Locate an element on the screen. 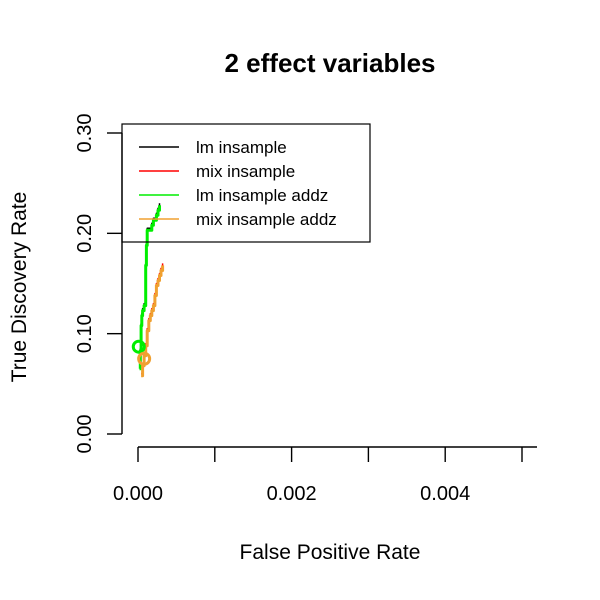 This screenshot has width=600, height=600. y-tick-label: 0.00 is located at coordinates (85, 434).